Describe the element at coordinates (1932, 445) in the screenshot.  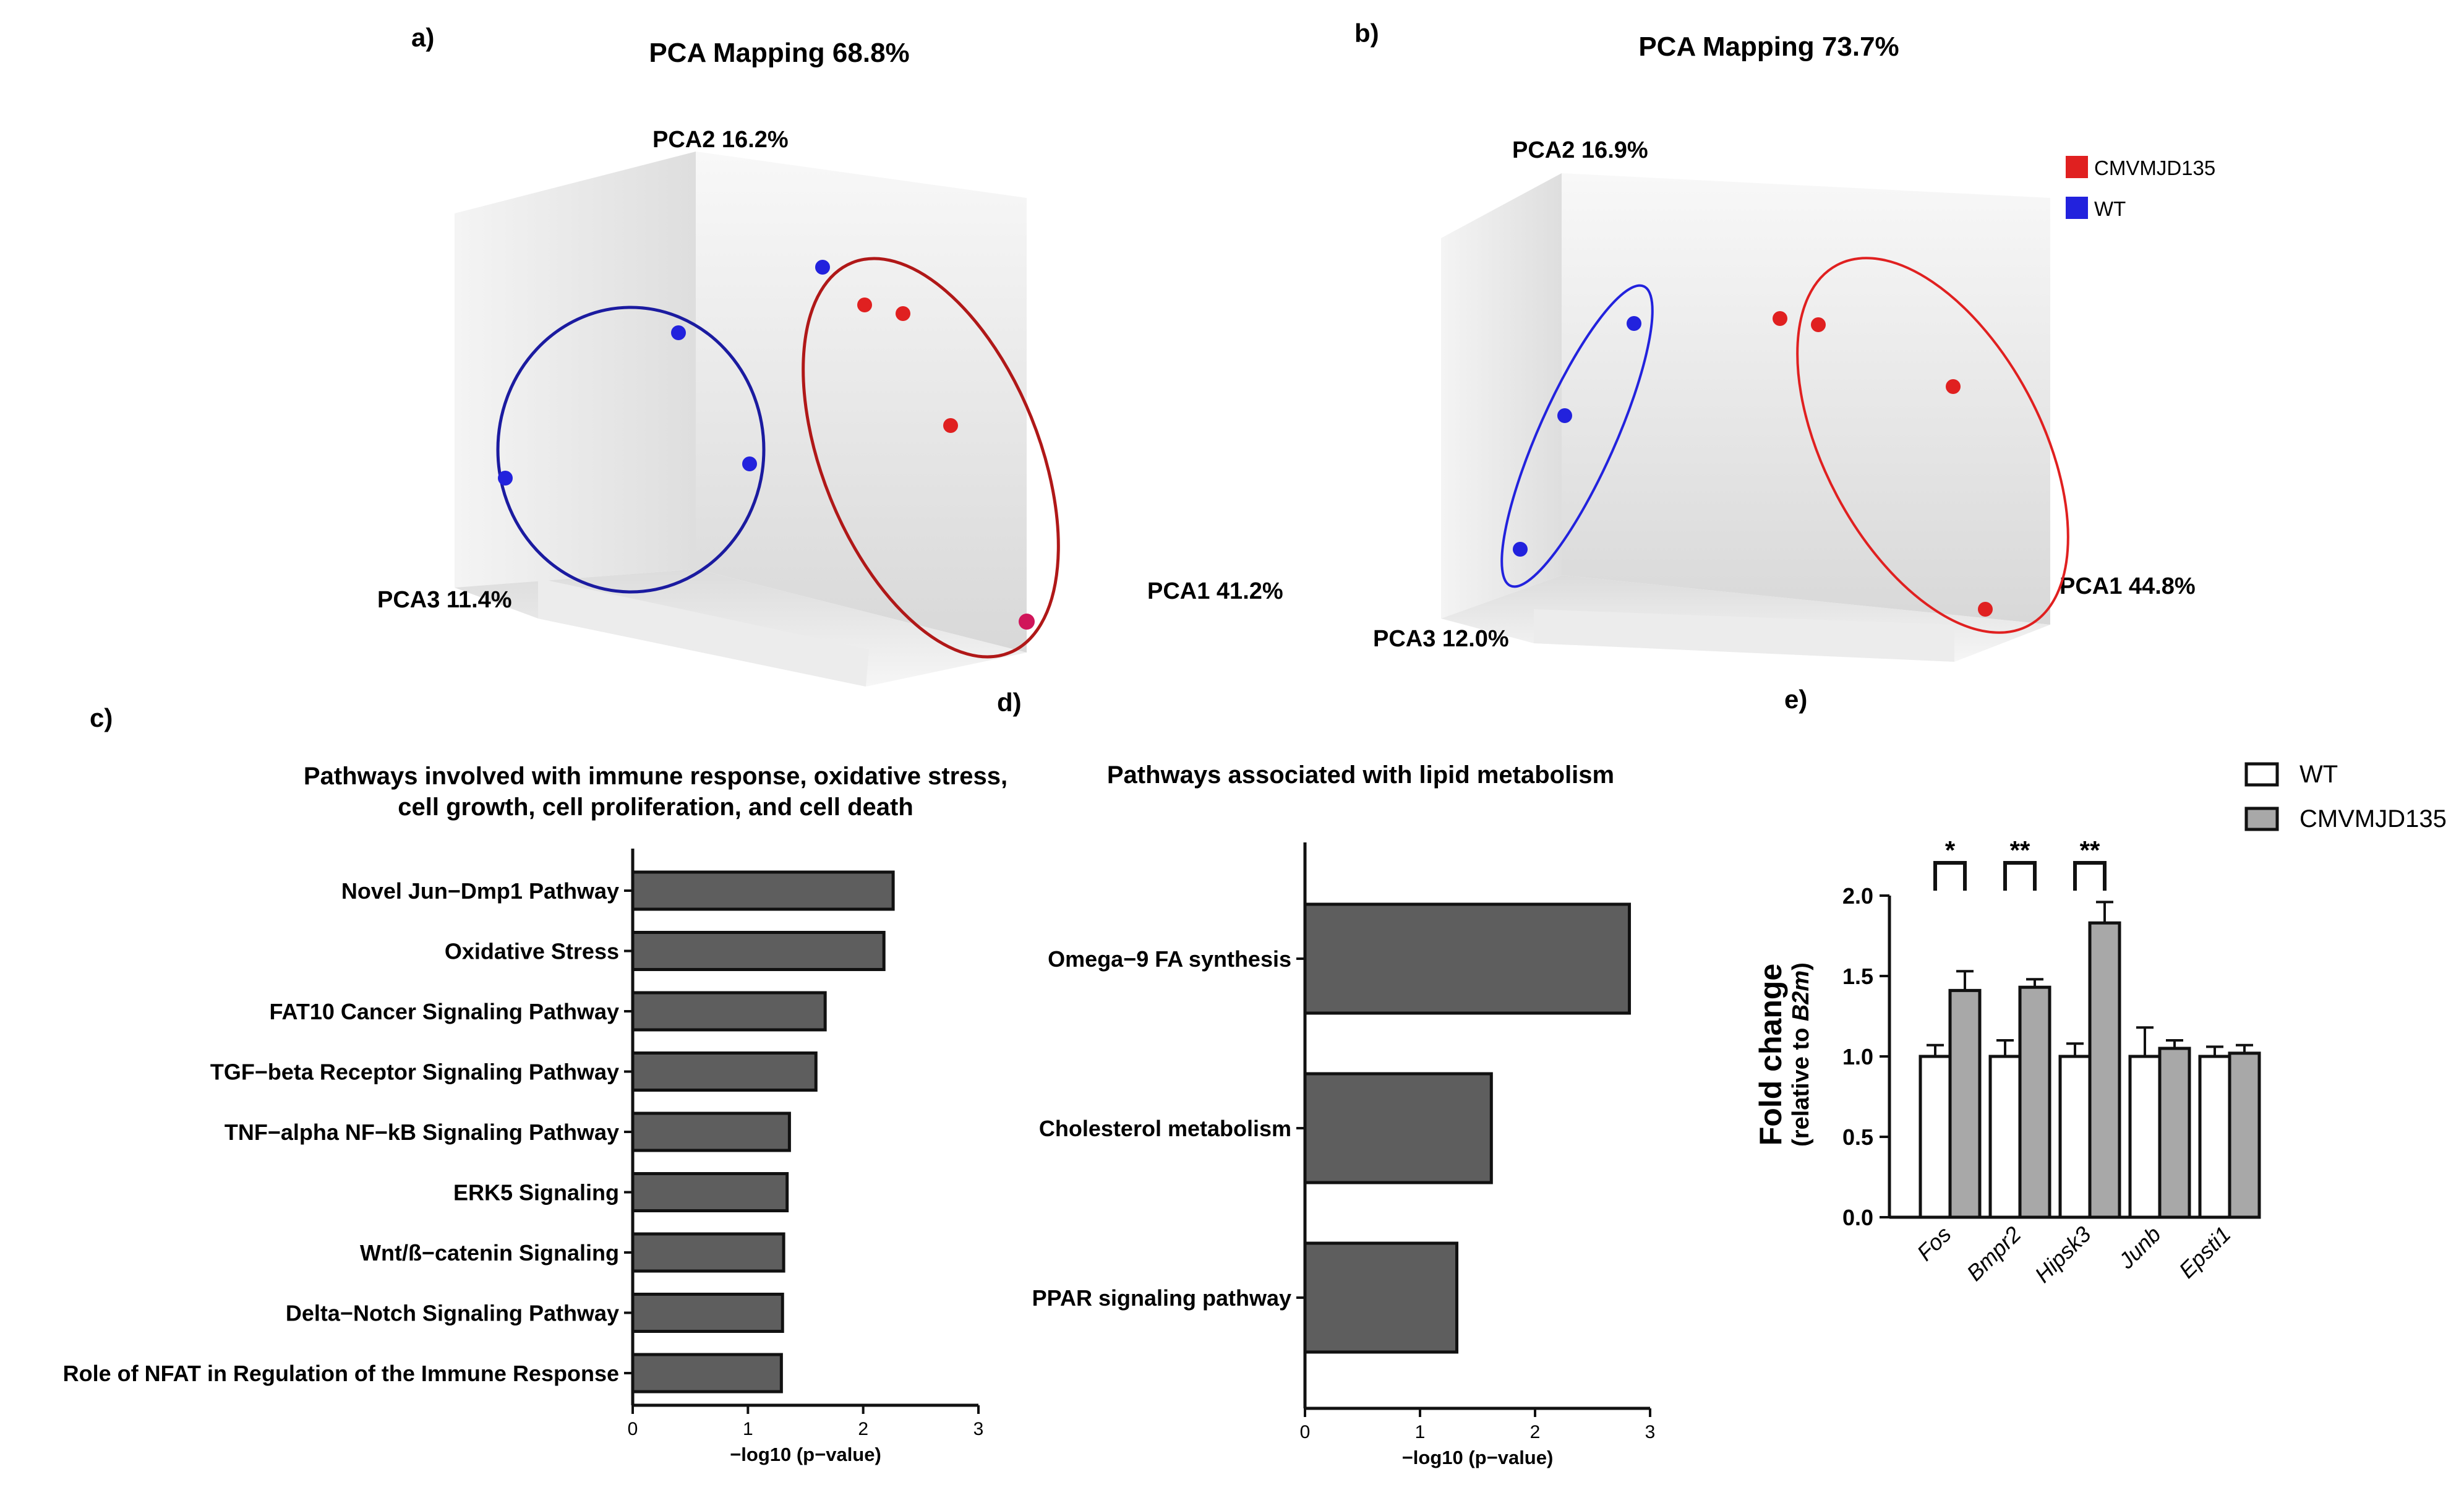
I see `pca-b-cmv-ellipse` at that location.